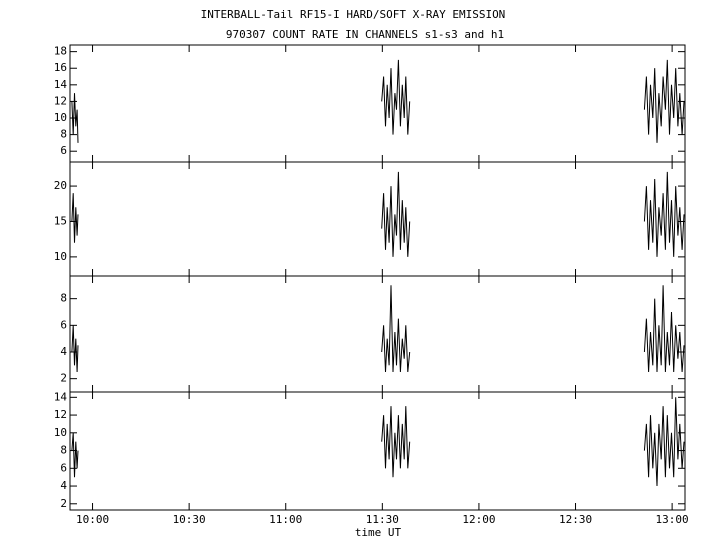 The image size is (720, 550). I want to click on y-tick-label: 16, so click(60, 67).